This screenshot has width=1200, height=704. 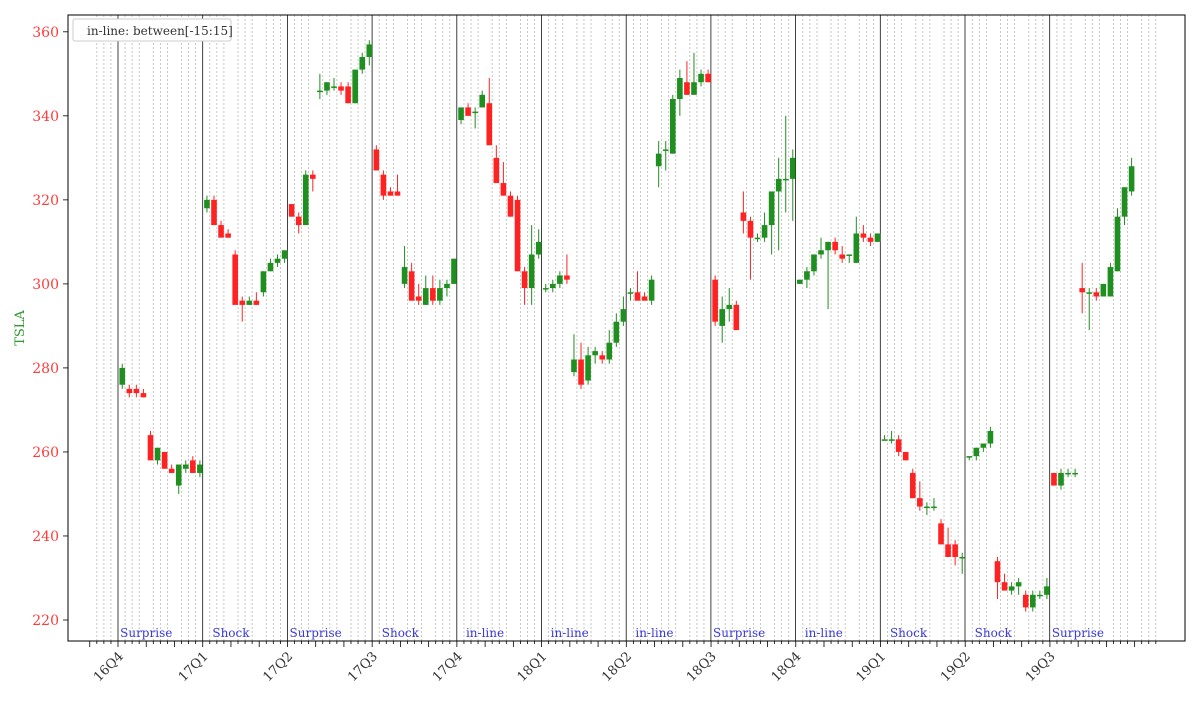 I want to click on x-tick-label: 19Q1, so click(x=871, y=667).